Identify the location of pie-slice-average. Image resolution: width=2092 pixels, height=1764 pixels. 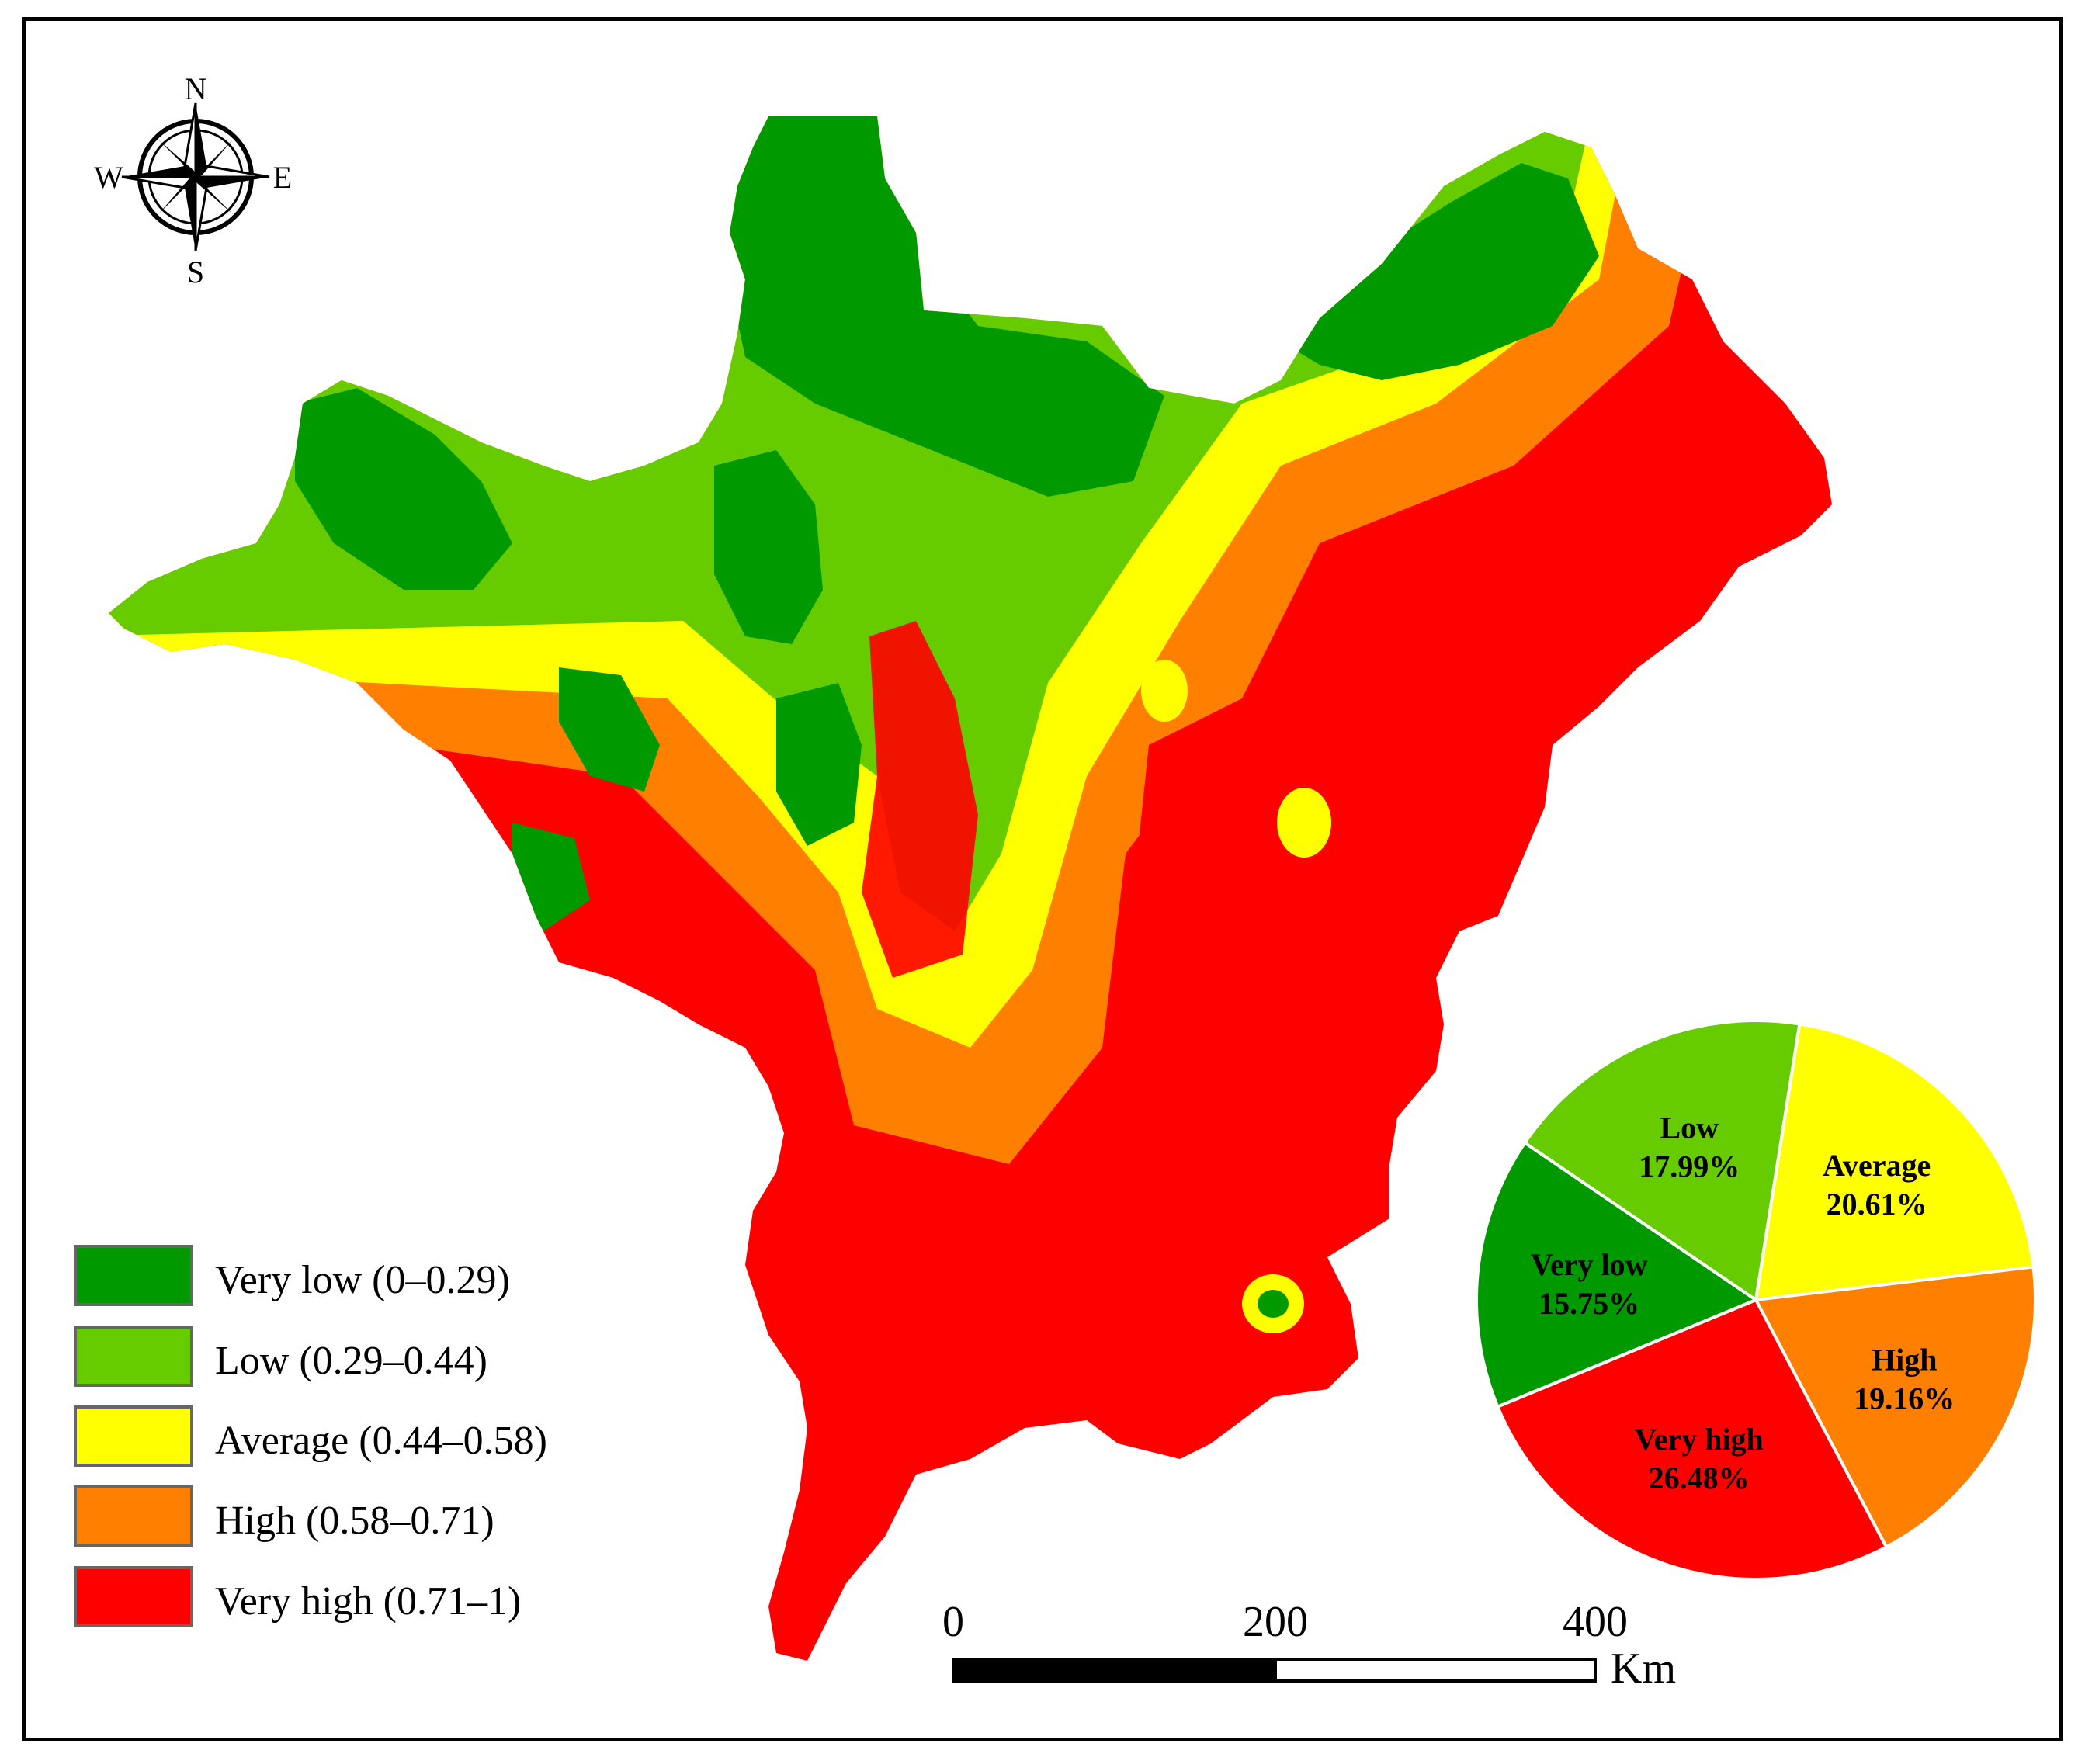
(1894, 1162).